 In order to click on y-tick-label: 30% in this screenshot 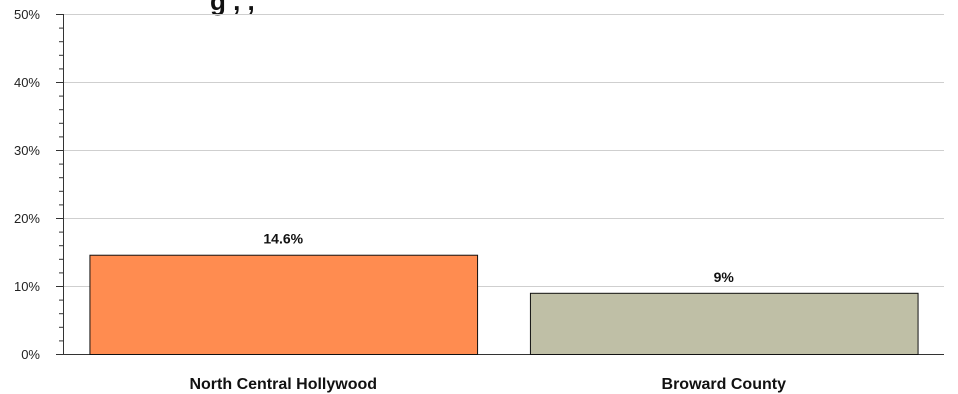, I will do `click(27, 150)`.